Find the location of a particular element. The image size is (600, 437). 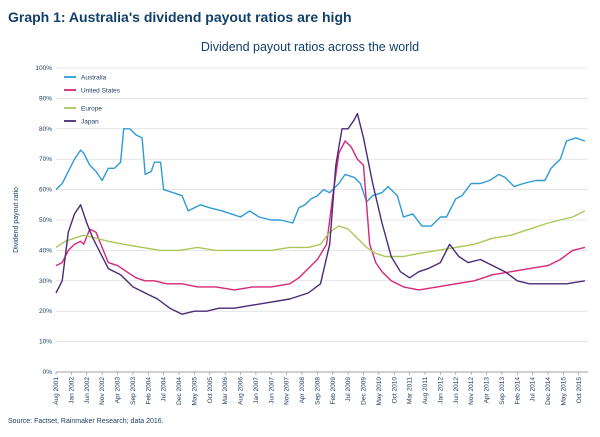

x-tick-label: May 2005 is located at coordinates (194, 391).